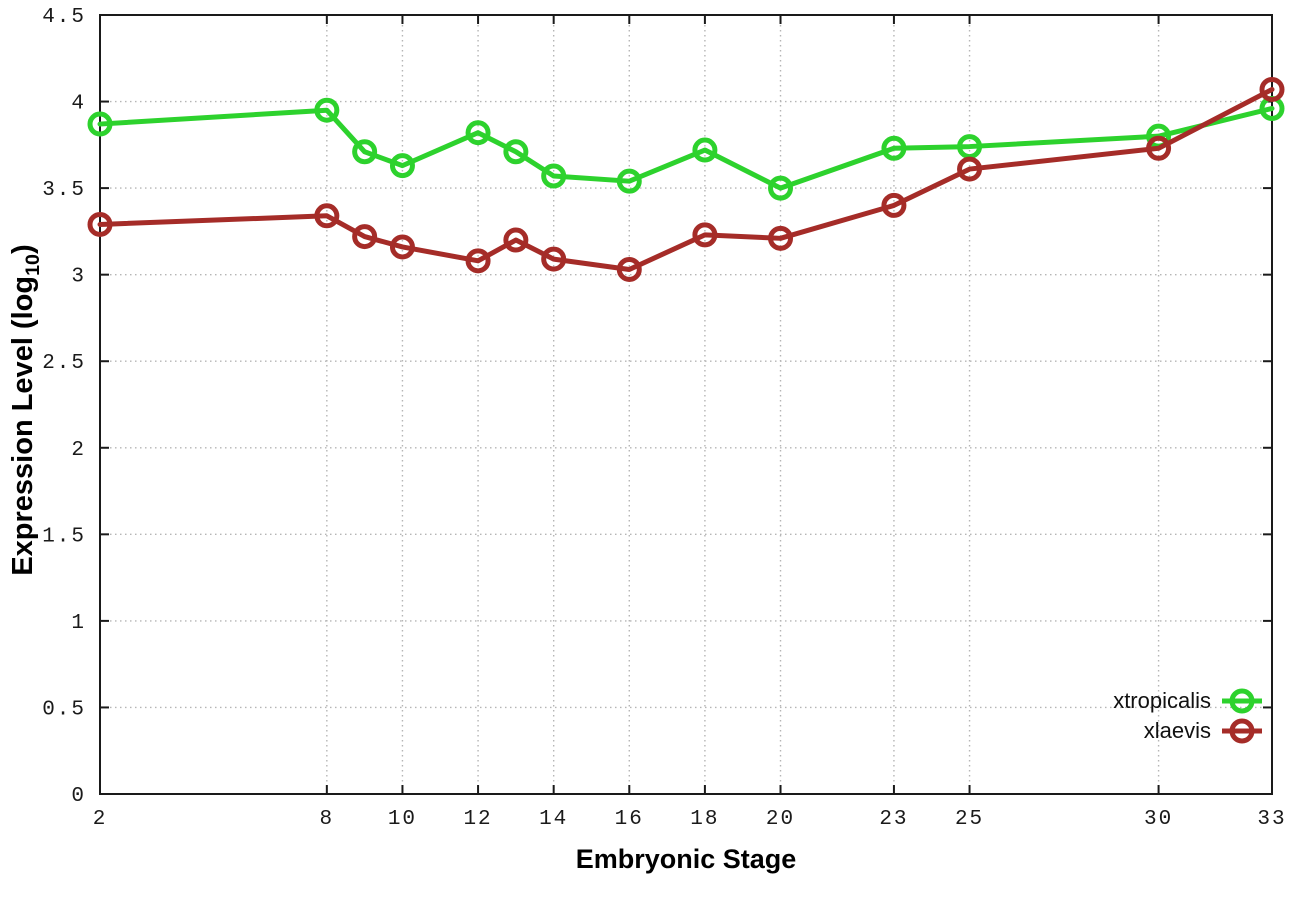 The width and height of the screenshot is (1296, 907). Describe the element at coordinates (893, 819) in the screenshot. I see `x-tick-label-23: 23` at that location.